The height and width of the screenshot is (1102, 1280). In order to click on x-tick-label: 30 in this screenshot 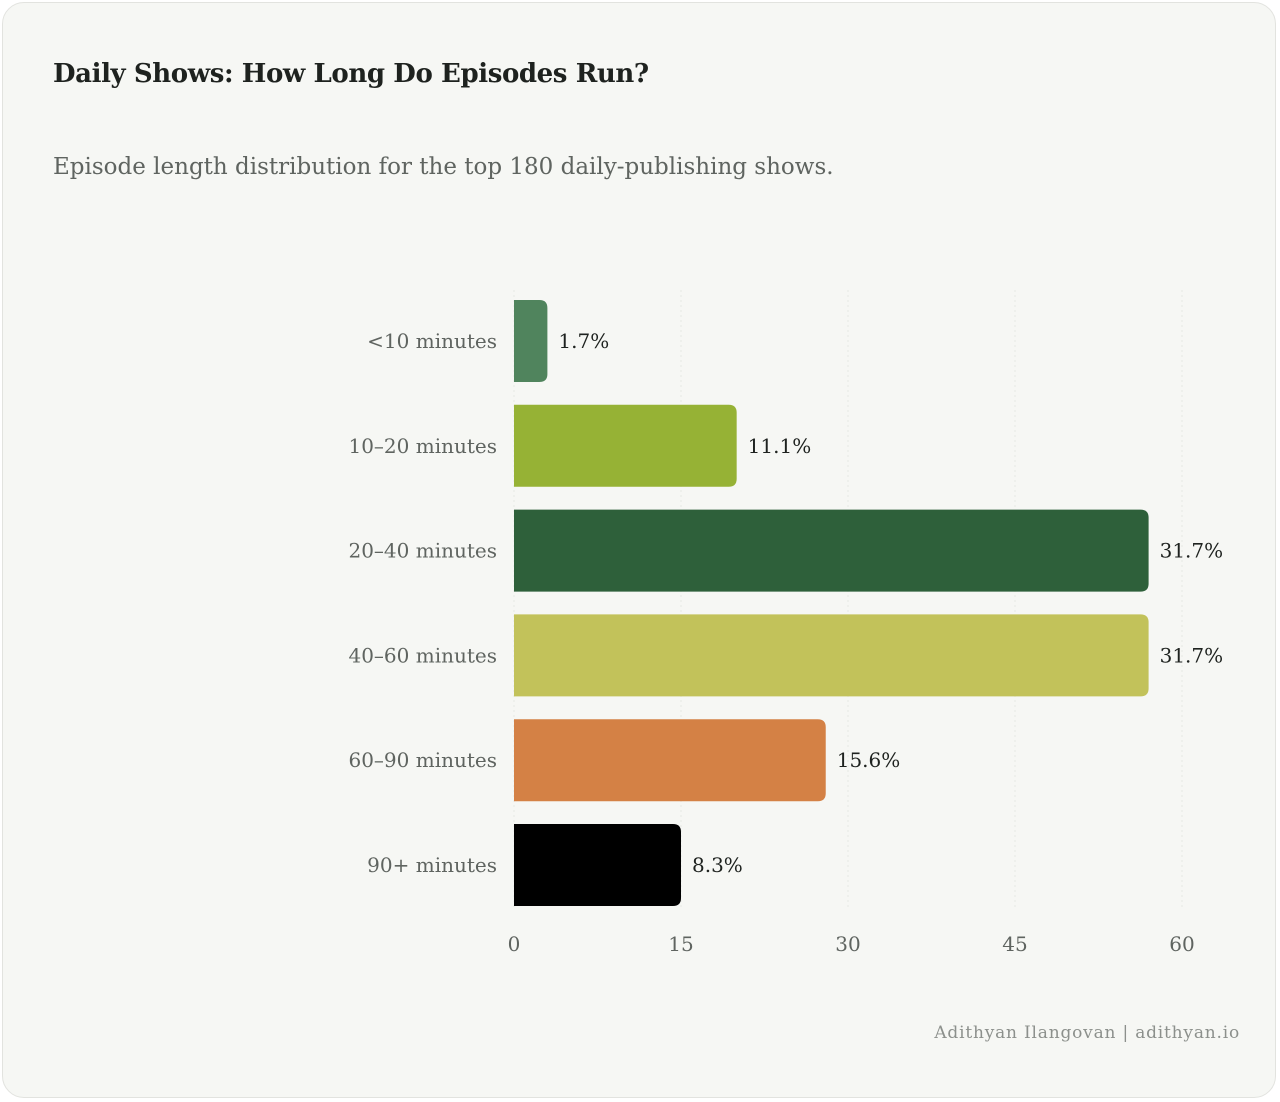, I will do `click(847, 944)`.